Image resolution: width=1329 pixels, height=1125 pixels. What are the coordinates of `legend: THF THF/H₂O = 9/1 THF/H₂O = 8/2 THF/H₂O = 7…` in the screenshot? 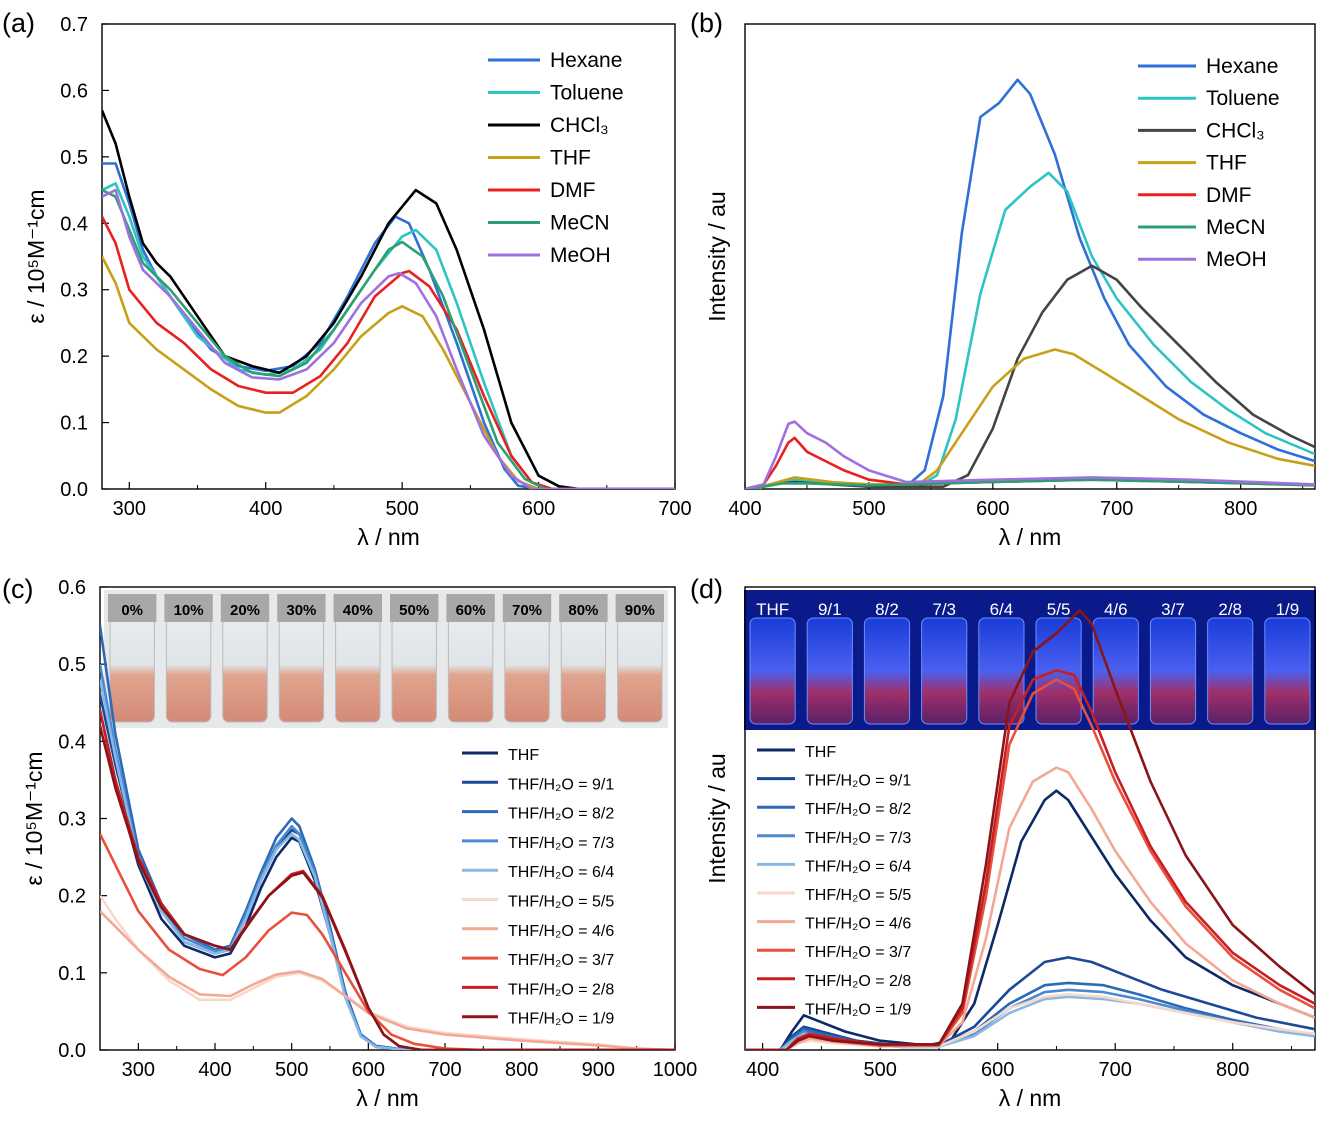 It's located at (834, 881).